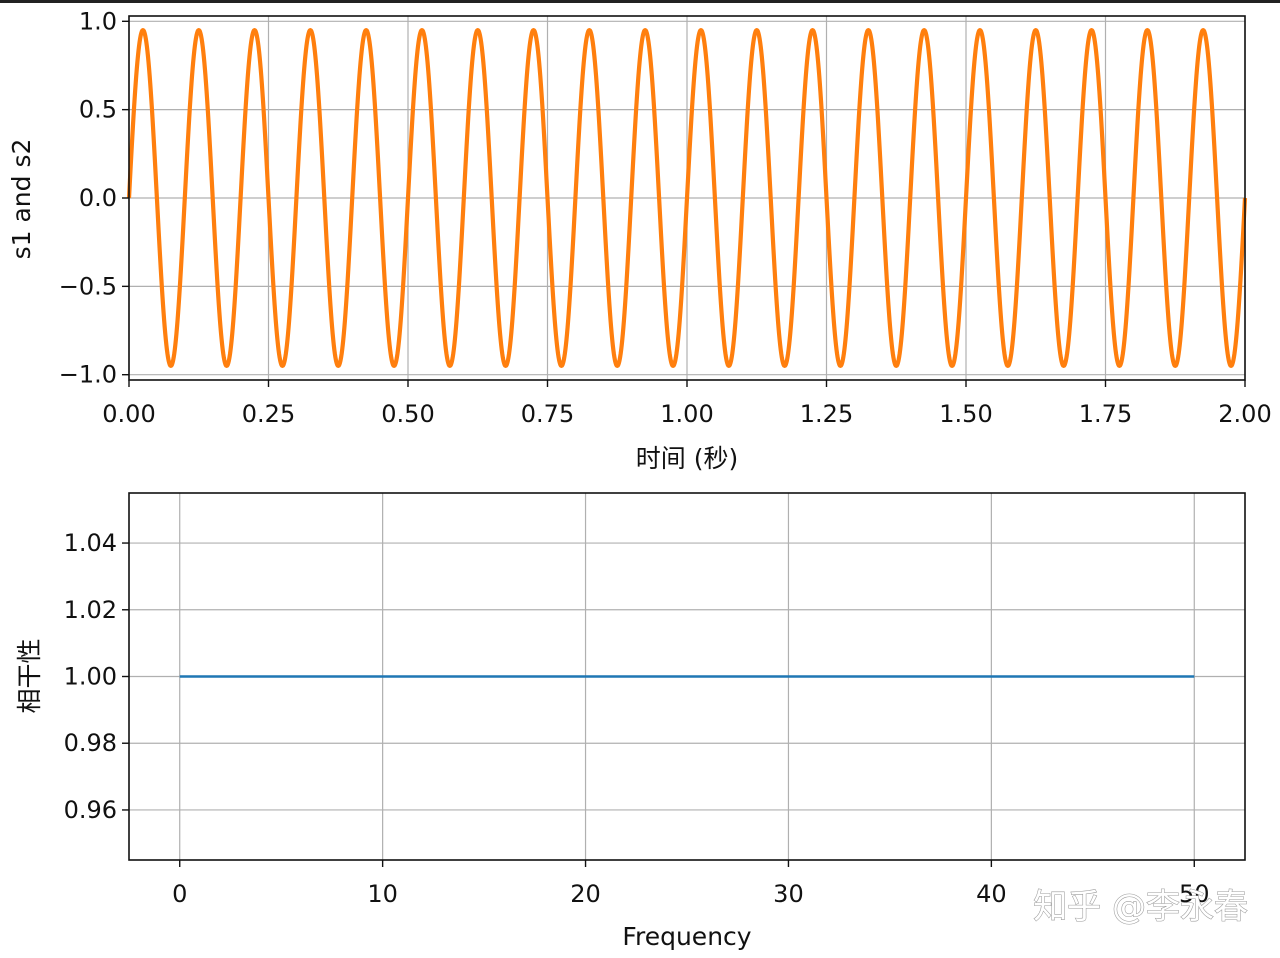 The image size is (1280, 958). Describe the element at coordinates (585, 894) in the screenshot. I see `plot-coherence-xtick-label-2: 20` at that location.